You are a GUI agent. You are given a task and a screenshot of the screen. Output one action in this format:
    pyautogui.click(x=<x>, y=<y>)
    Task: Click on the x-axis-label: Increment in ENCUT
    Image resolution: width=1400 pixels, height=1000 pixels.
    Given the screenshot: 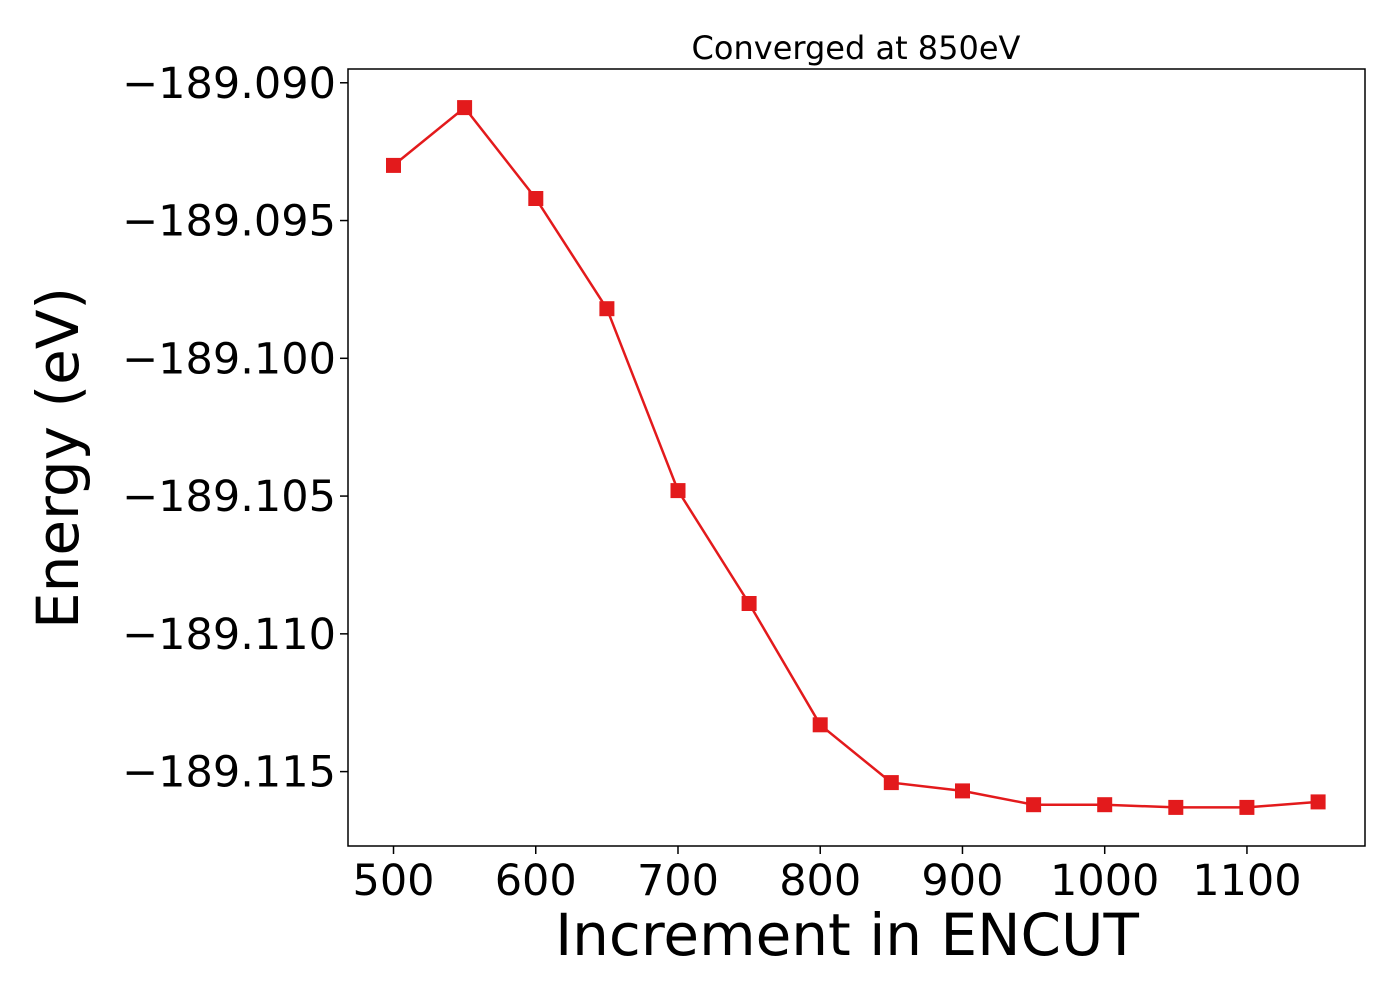 What is the action you would take?
    pyautogui.click(x=847, y=935)
    